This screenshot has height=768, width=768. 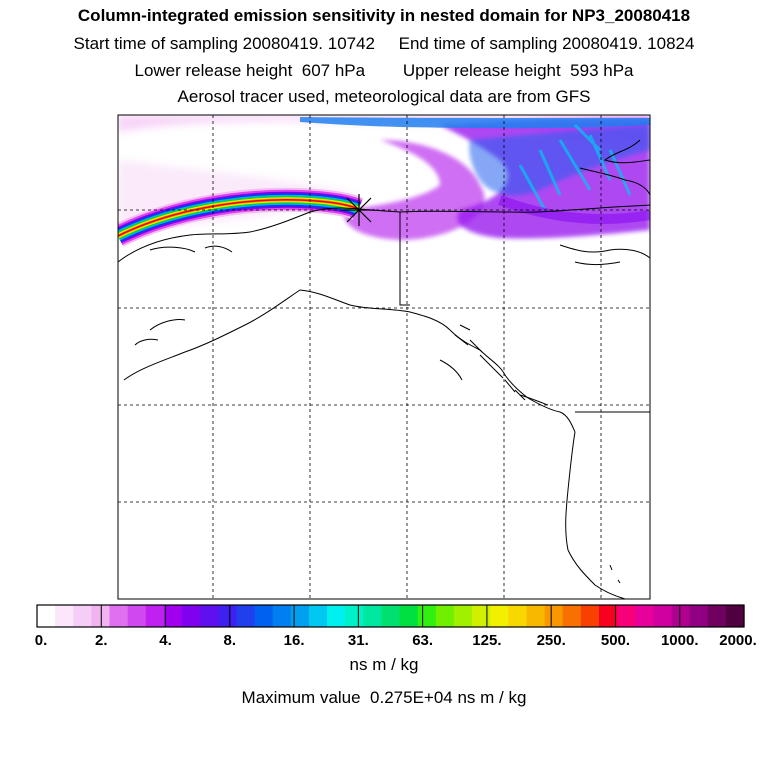 I want to click on colorbar-tick-label: 250., so click(x=551, y=640).